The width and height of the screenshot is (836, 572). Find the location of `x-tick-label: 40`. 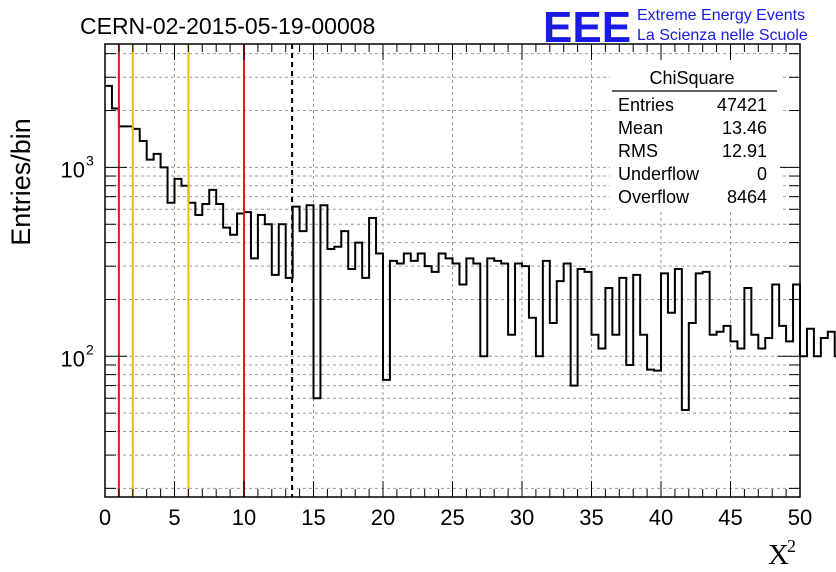

x-tick-label: 40 is located at coordinates (661, 517).